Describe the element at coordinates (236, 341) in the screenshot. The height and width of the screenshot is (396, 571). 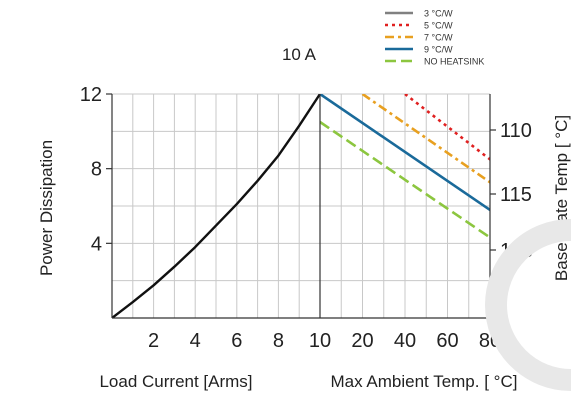
I see `left-x-tick-label: 6` at that location.